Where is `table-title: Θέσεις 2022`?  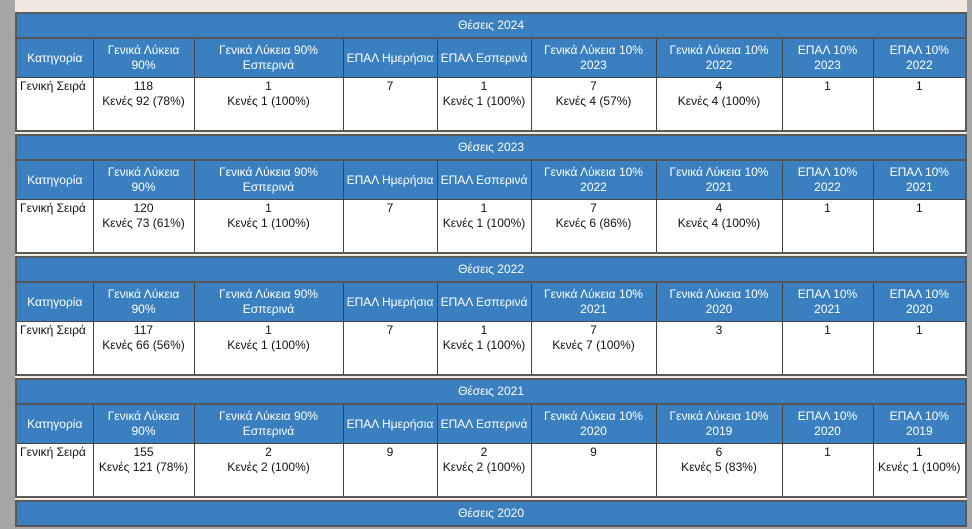
table-title: Θέσεις 2022 is located at coordinates (491, 269).